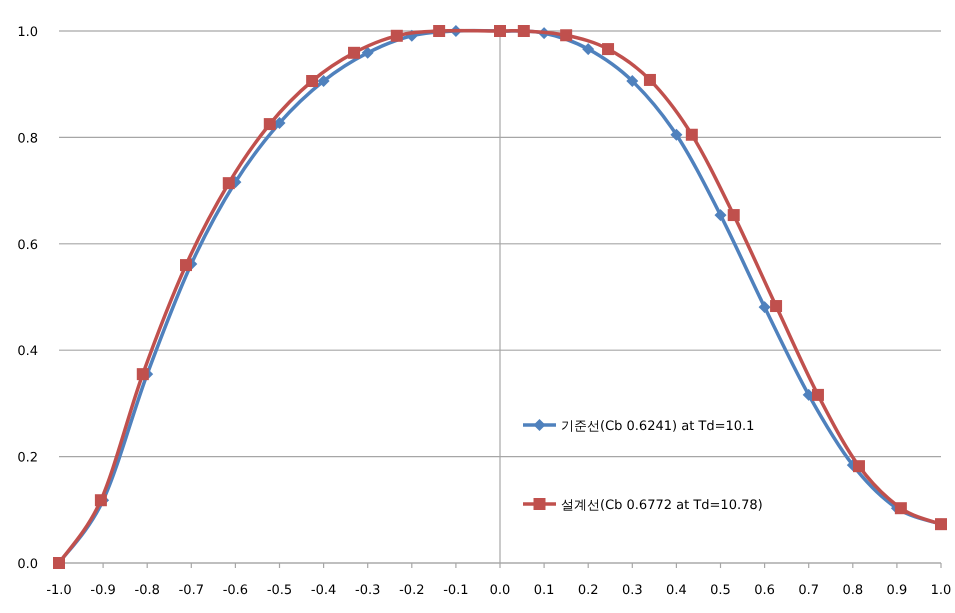 This screenshot has width=955, height=613. What do you see at coordinates (809, 590) in the screenshot?
I see `x-tick-label: 0.7` at bounding box center [809, 590].